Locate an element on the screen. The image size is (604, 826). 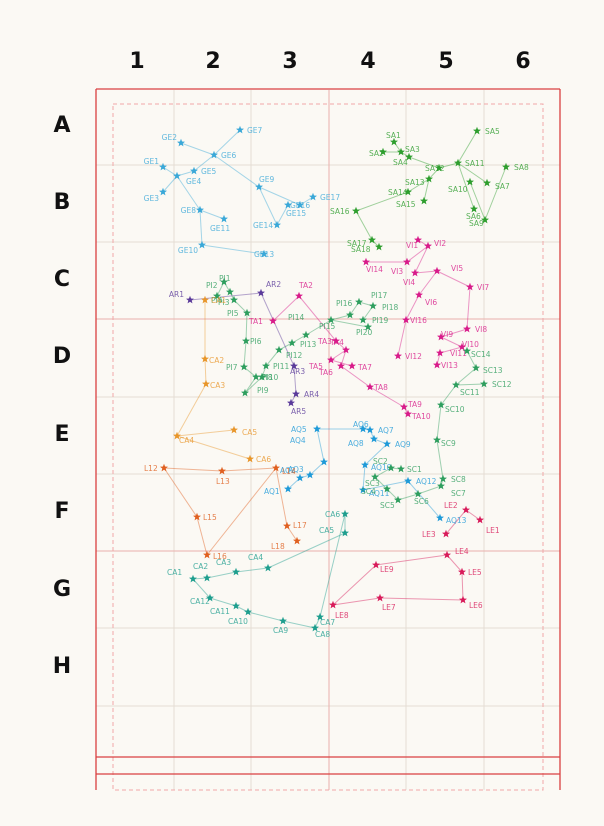
star-label: LE8 is located at coordinates (342, 615).